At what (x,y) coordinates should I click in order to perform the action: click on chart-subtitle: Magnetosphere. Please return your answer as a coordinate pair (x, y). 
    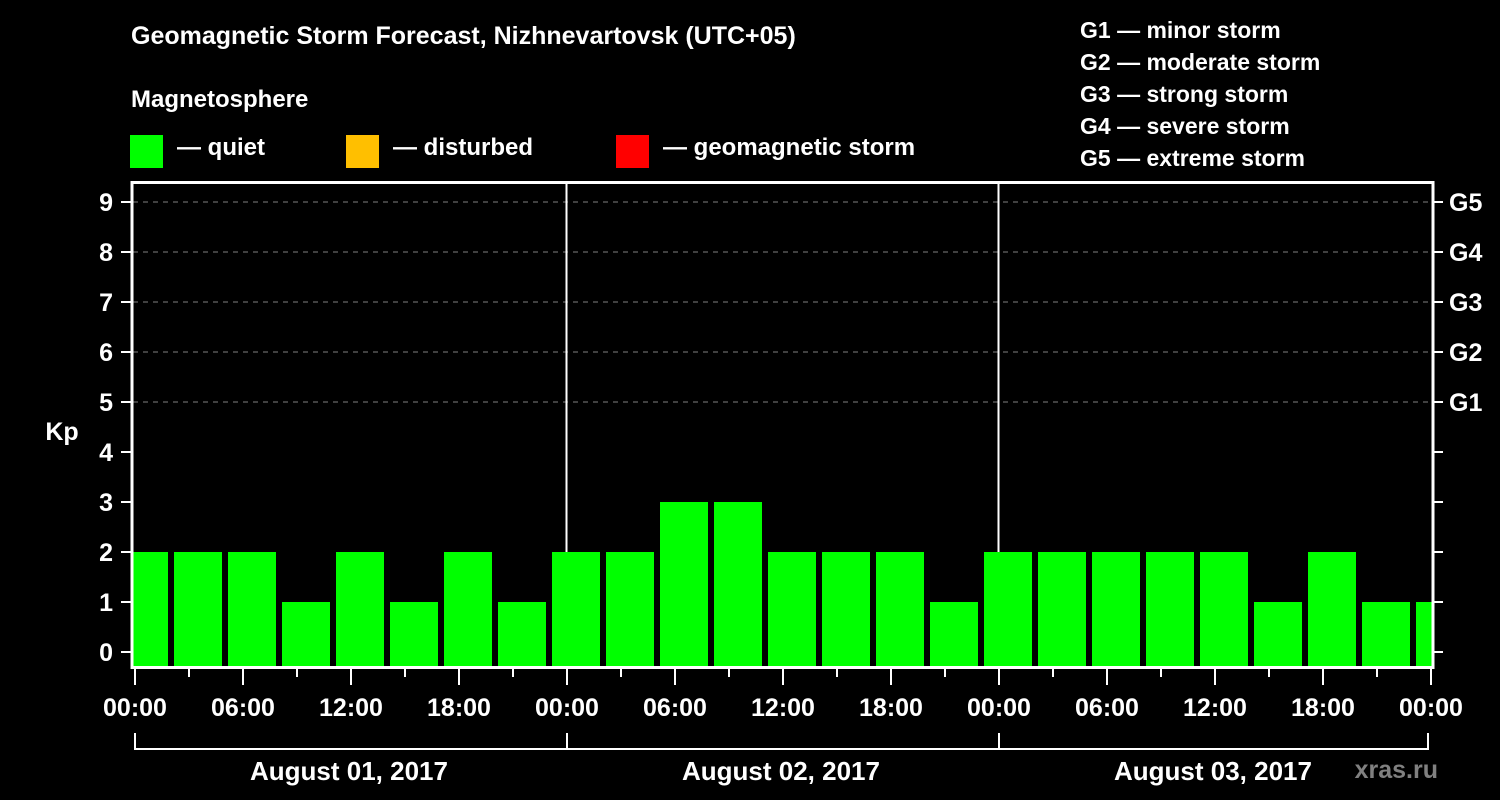
    Looking at the image, I should click on (220, 99).